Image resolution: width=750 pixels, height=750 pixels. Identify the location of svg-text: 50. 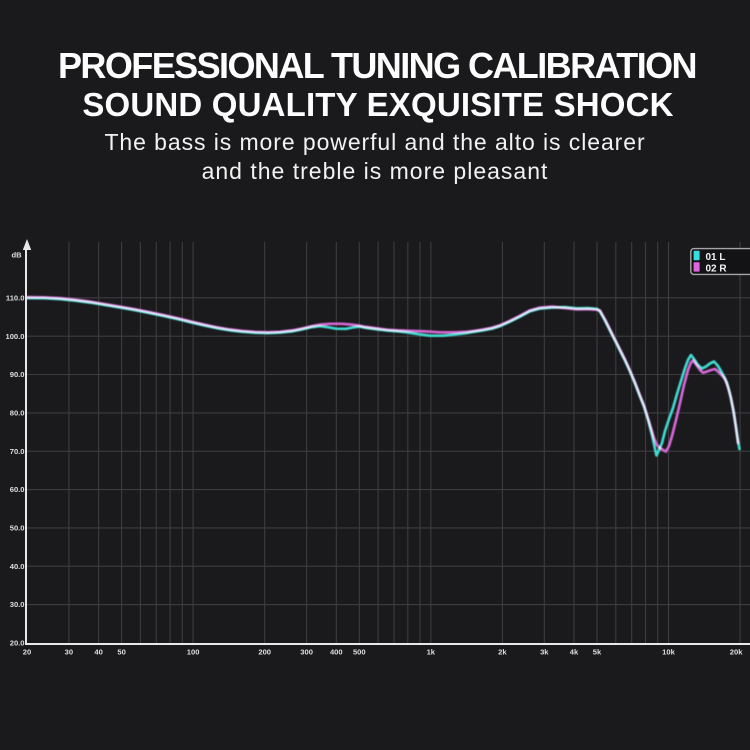
(121, 652).